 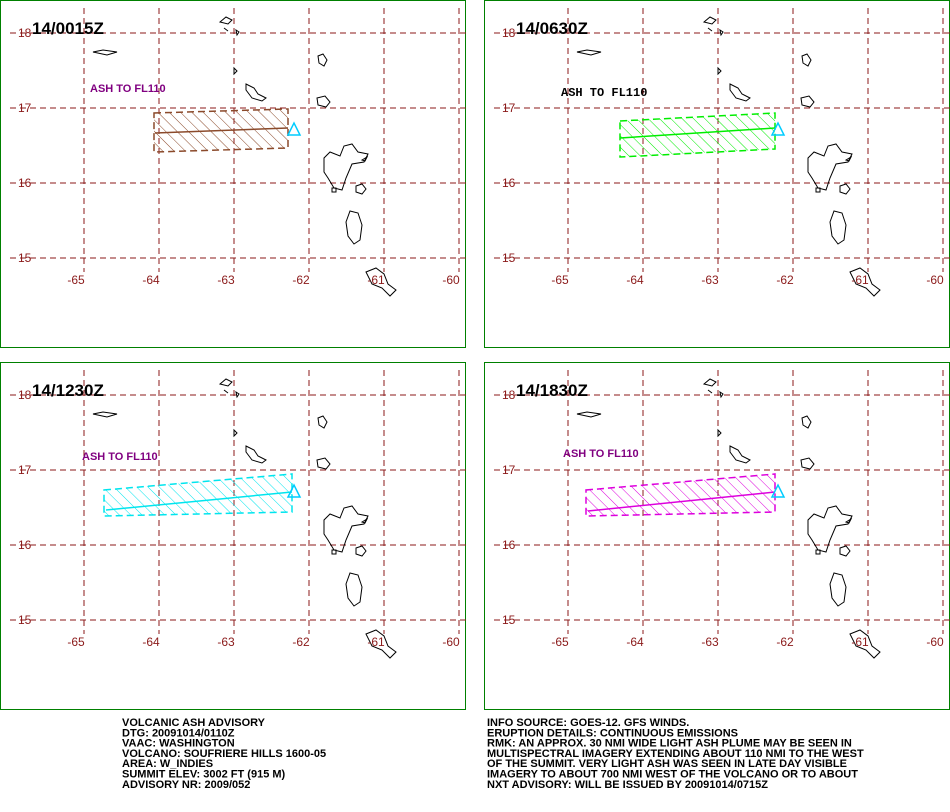 I want to click on valid-time: 14/0015Z, so click(x=68, y=28).